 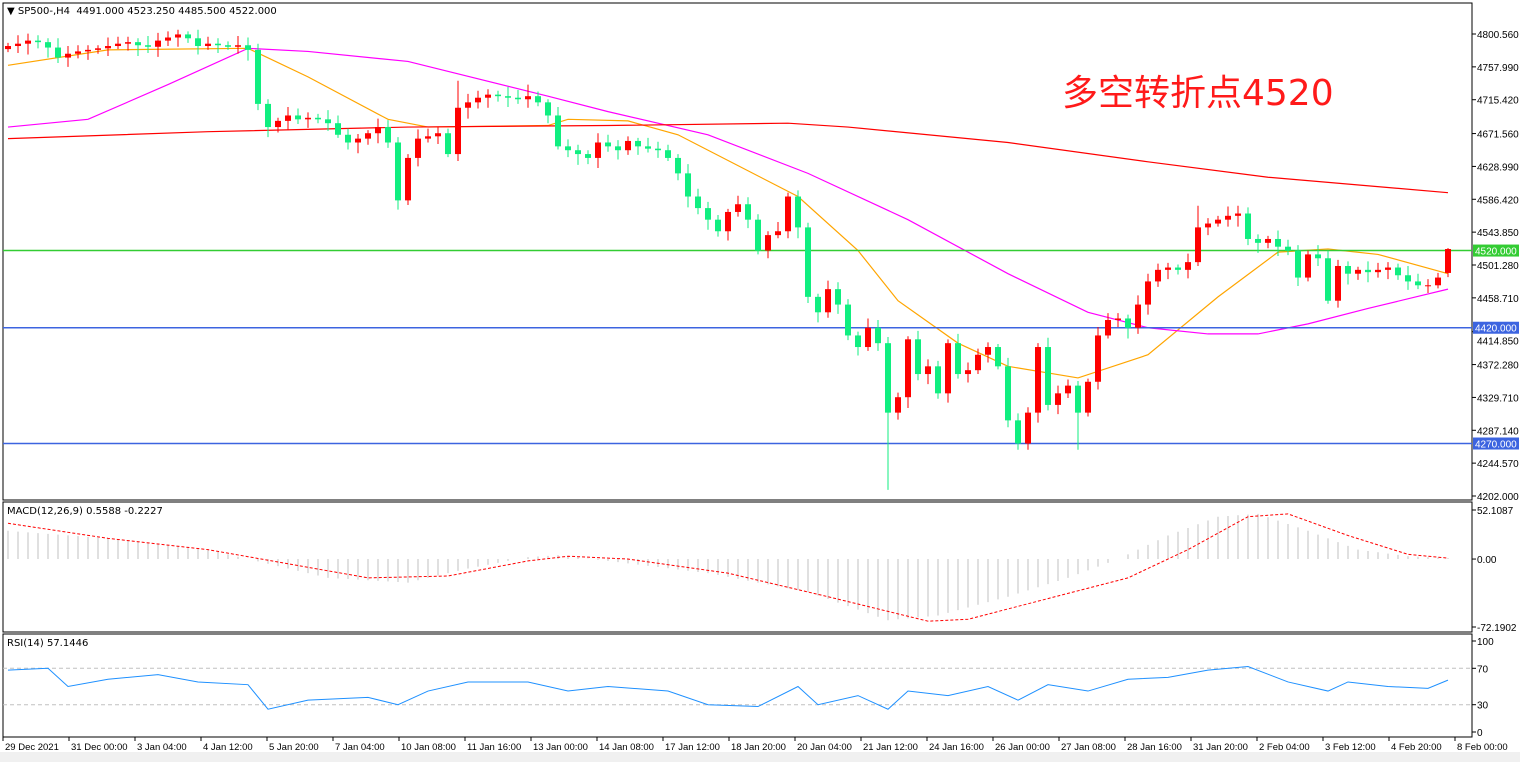 What do you see at coordinates (11, 11) in the screenshot?
I see `collapse-triangle-icon: ▼` at bounding box center [11, 11].